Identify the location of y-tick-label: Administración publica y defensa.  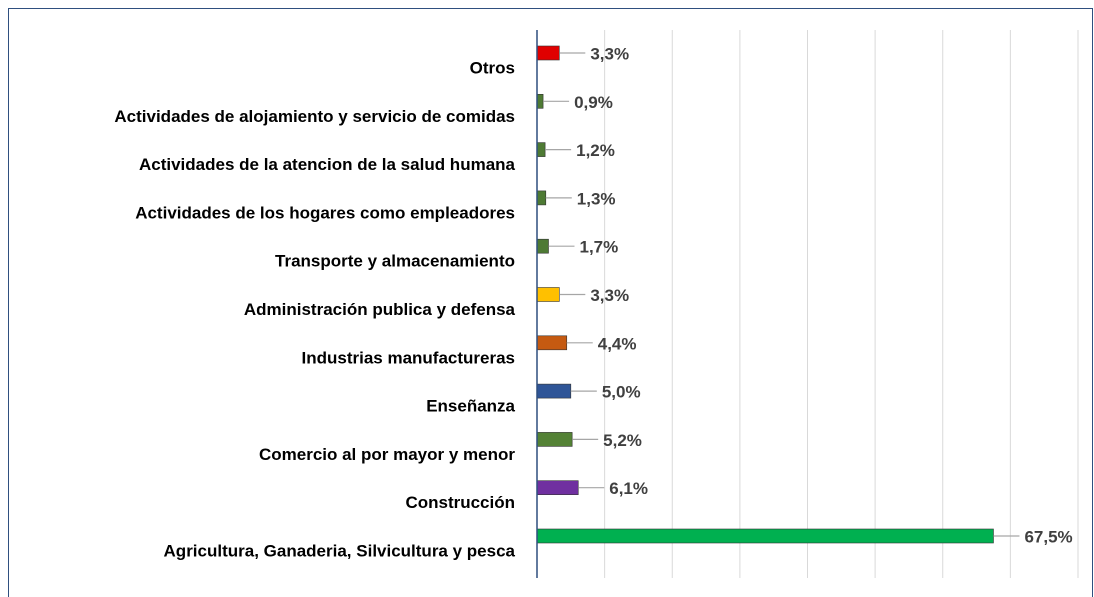
(380, 309).